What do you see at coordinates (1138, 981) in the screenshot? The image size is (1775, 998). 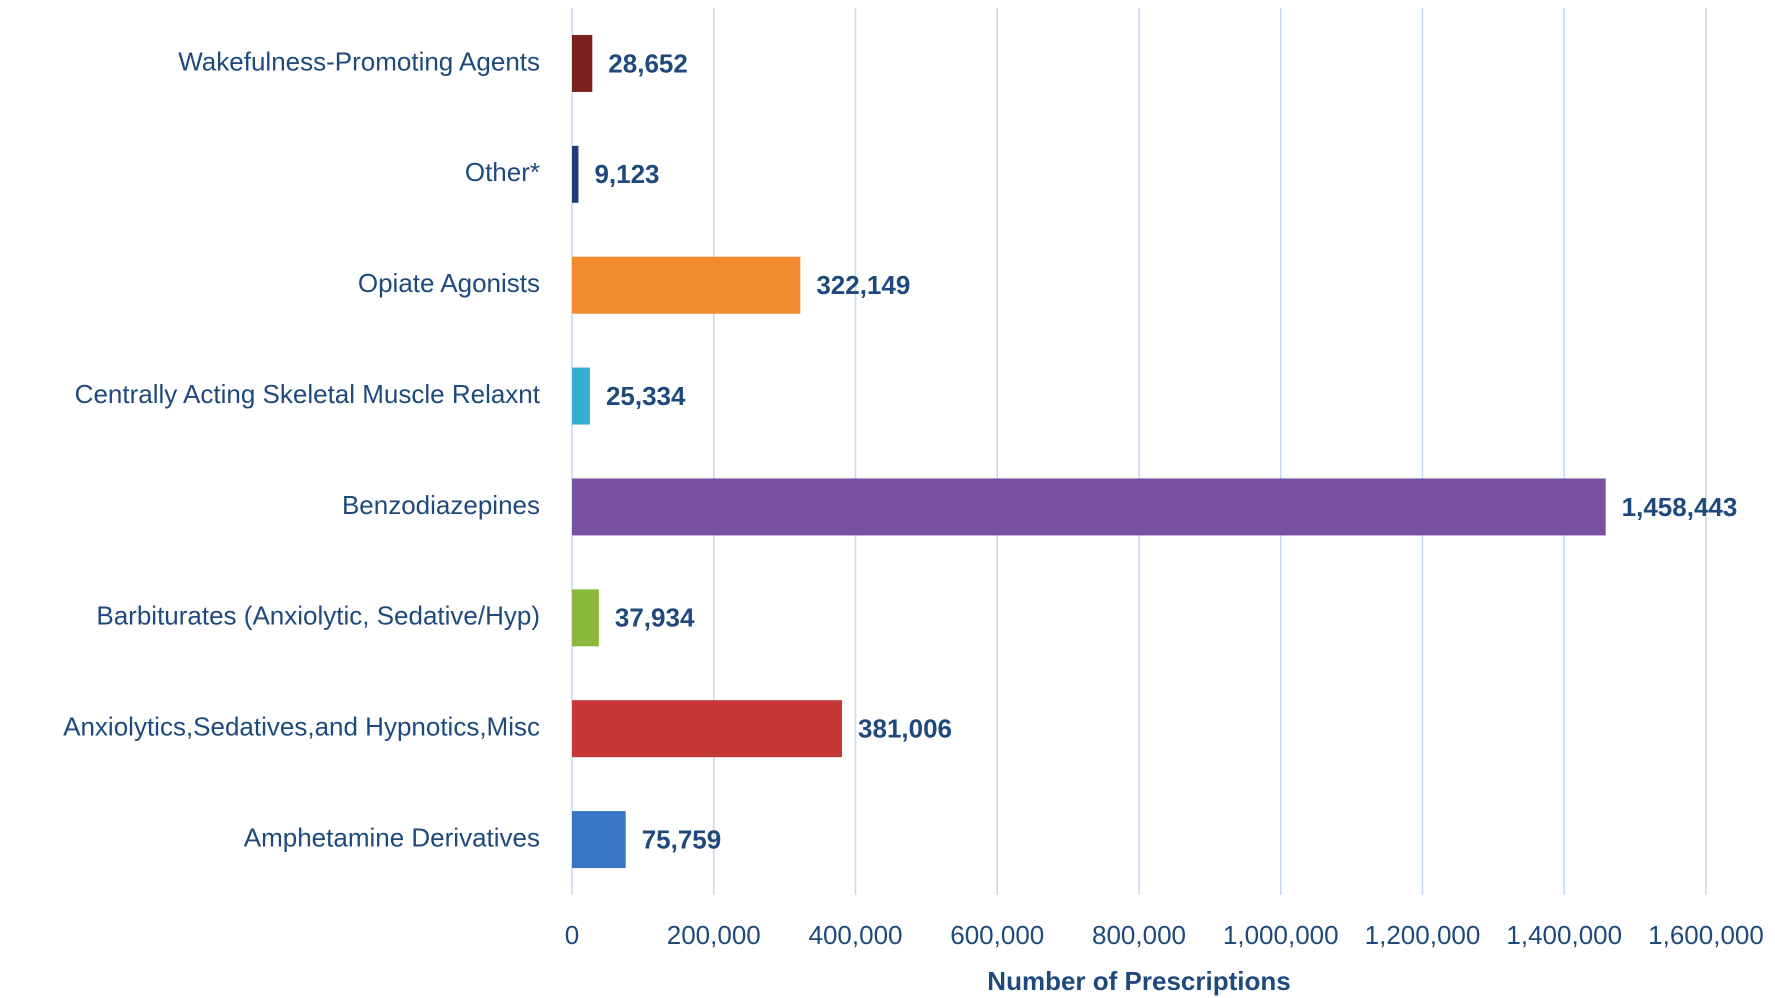 I see `x-axis-title: Number of Prescriptions` at bounding box center [1138, 981].